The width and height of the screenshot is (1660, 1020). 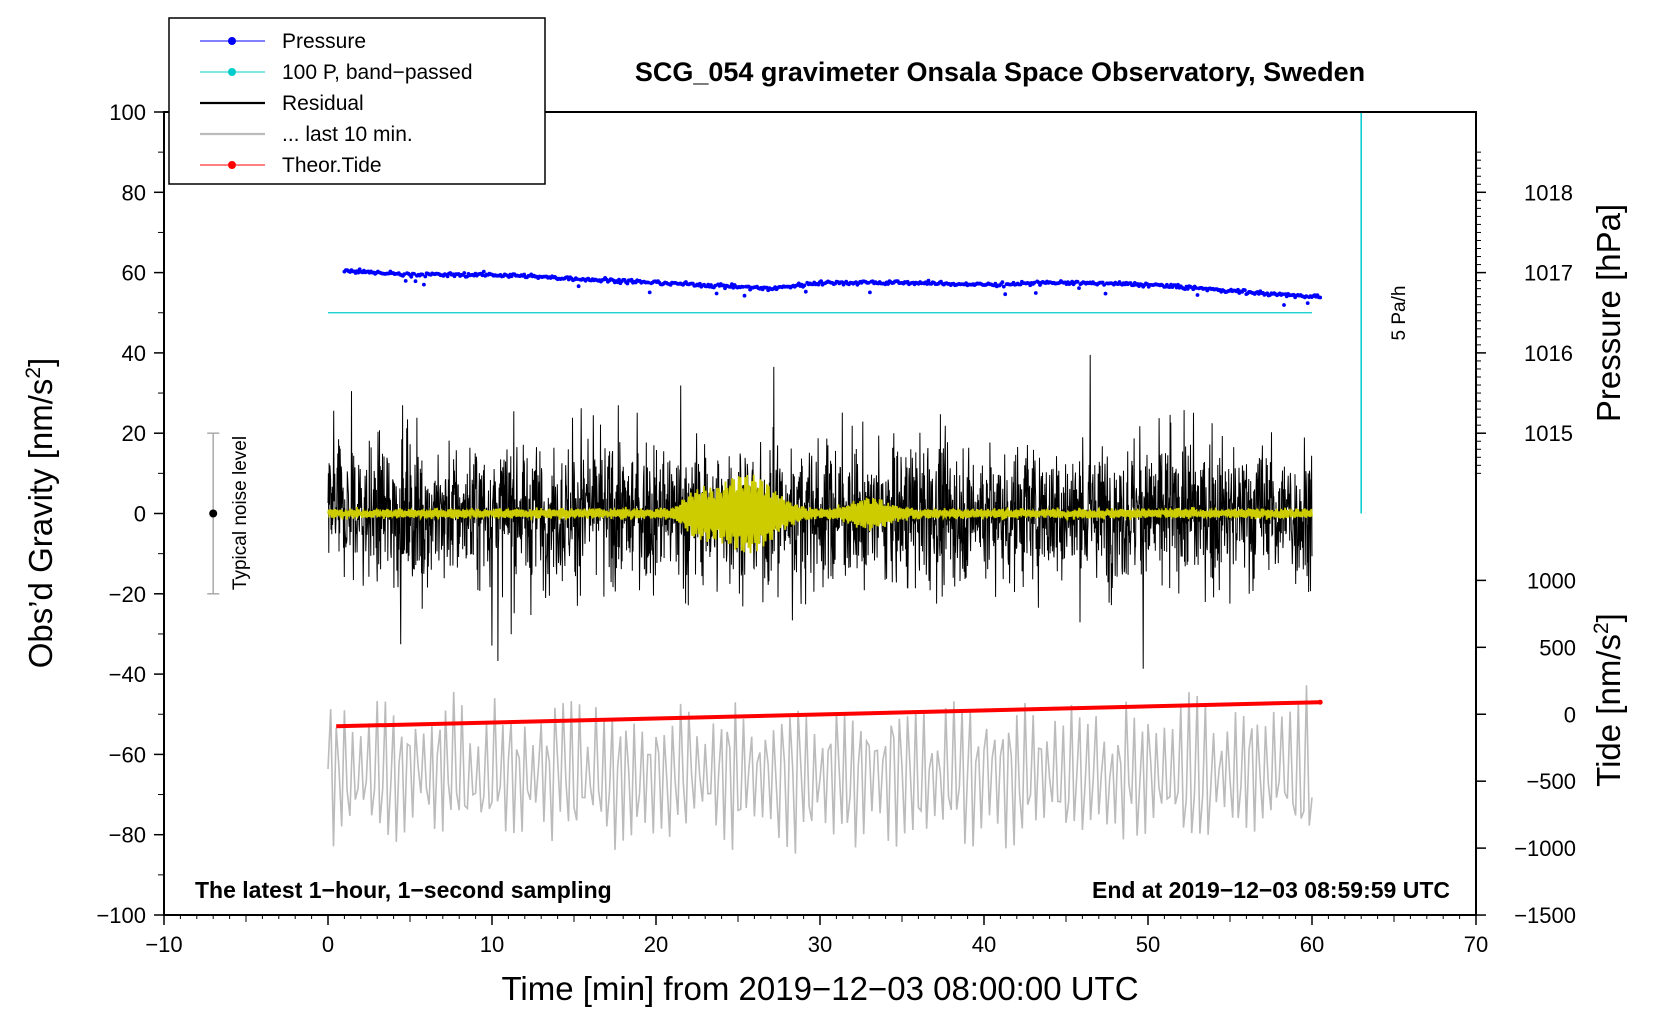 What do you see at coordinates (1601, 628) in the screenshot?
I see `y-axis-title-tide-sup: 2` at bounding box center [1601, 628].